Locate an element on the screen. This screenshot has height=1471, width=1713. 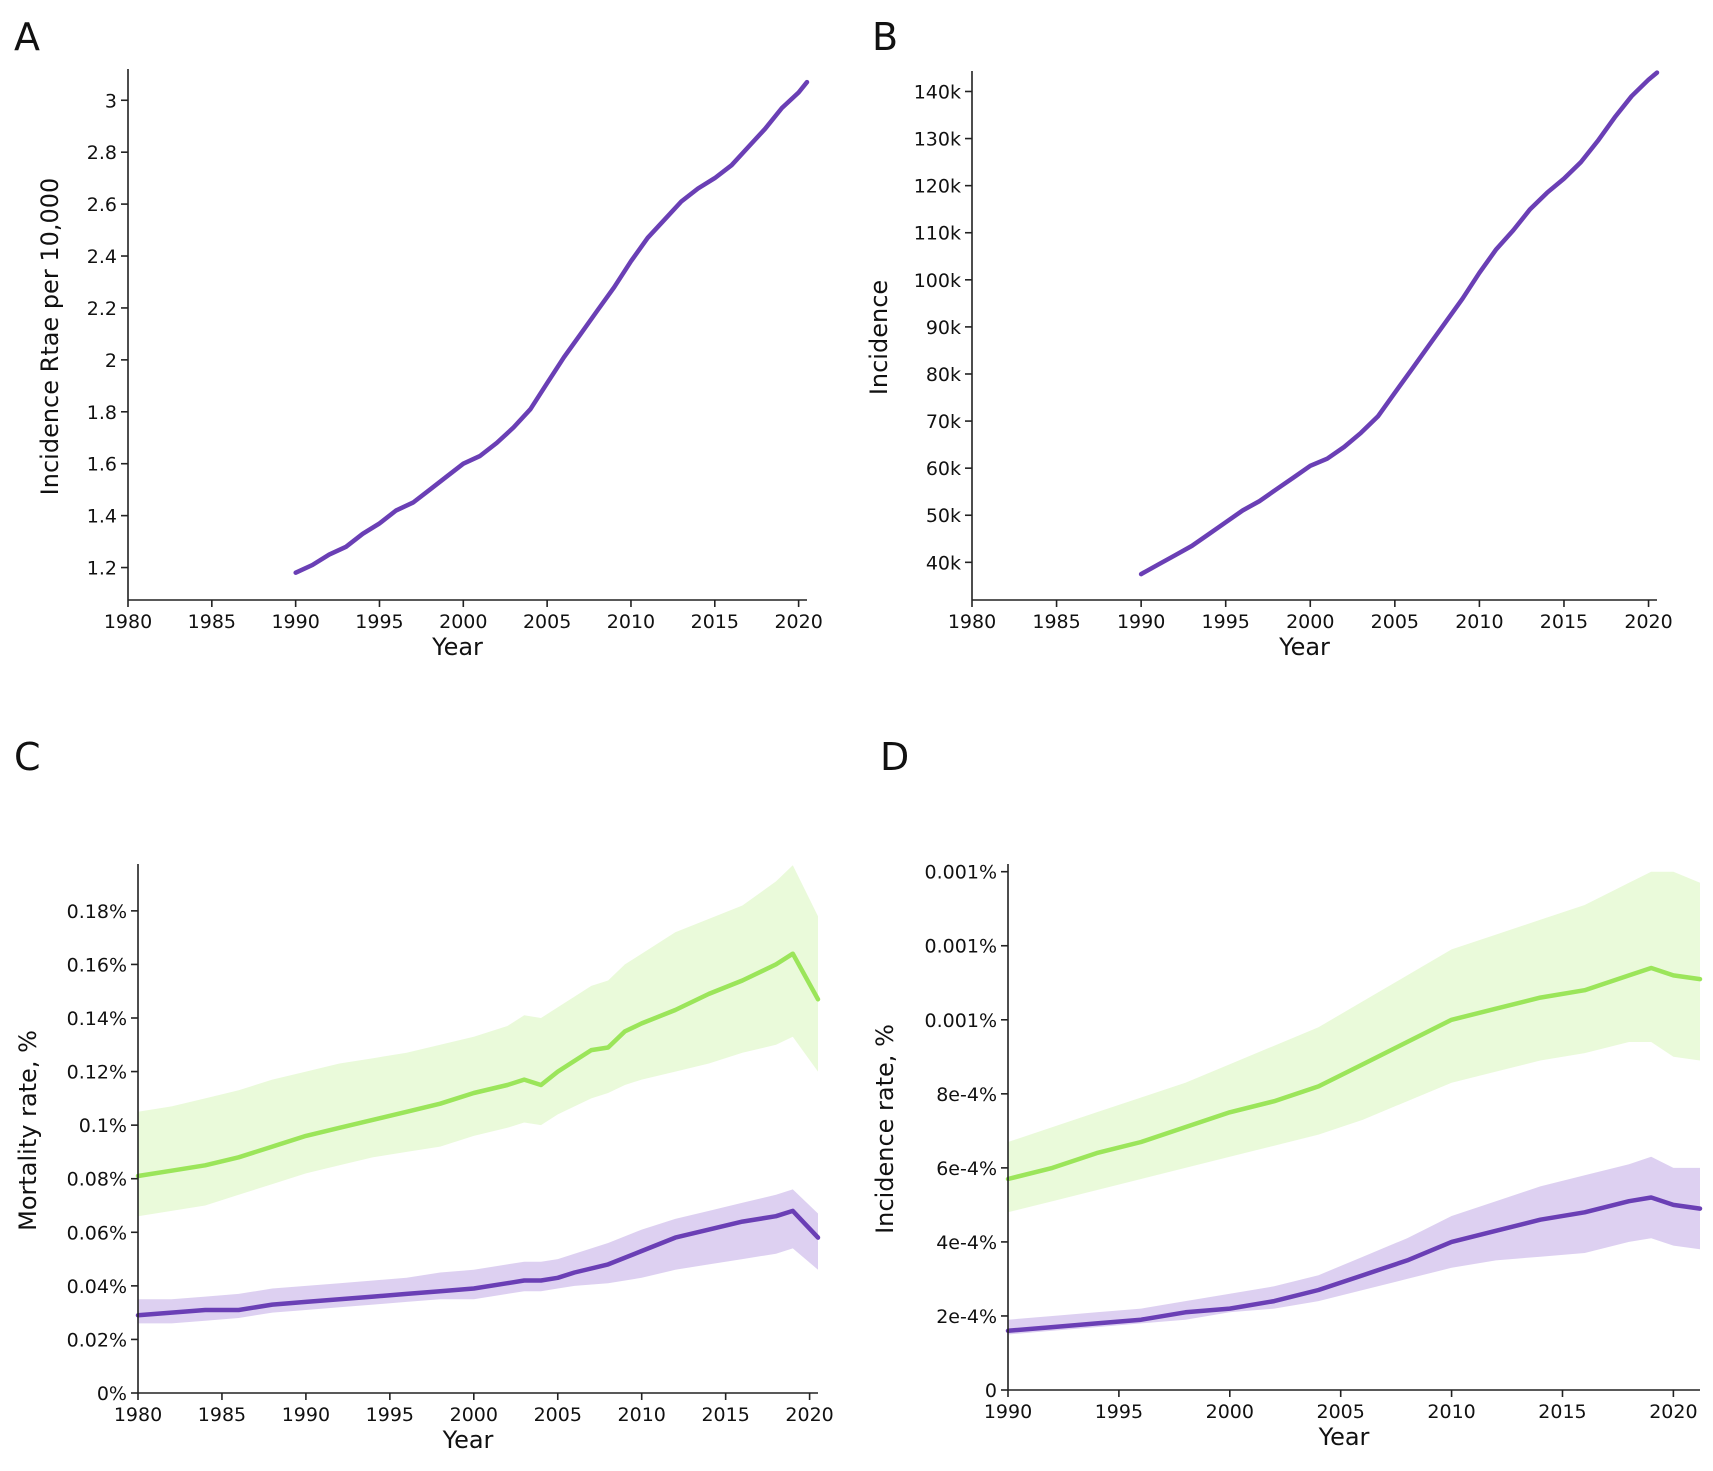
y-tick-label: 60k is located at coordinates (943, 469).